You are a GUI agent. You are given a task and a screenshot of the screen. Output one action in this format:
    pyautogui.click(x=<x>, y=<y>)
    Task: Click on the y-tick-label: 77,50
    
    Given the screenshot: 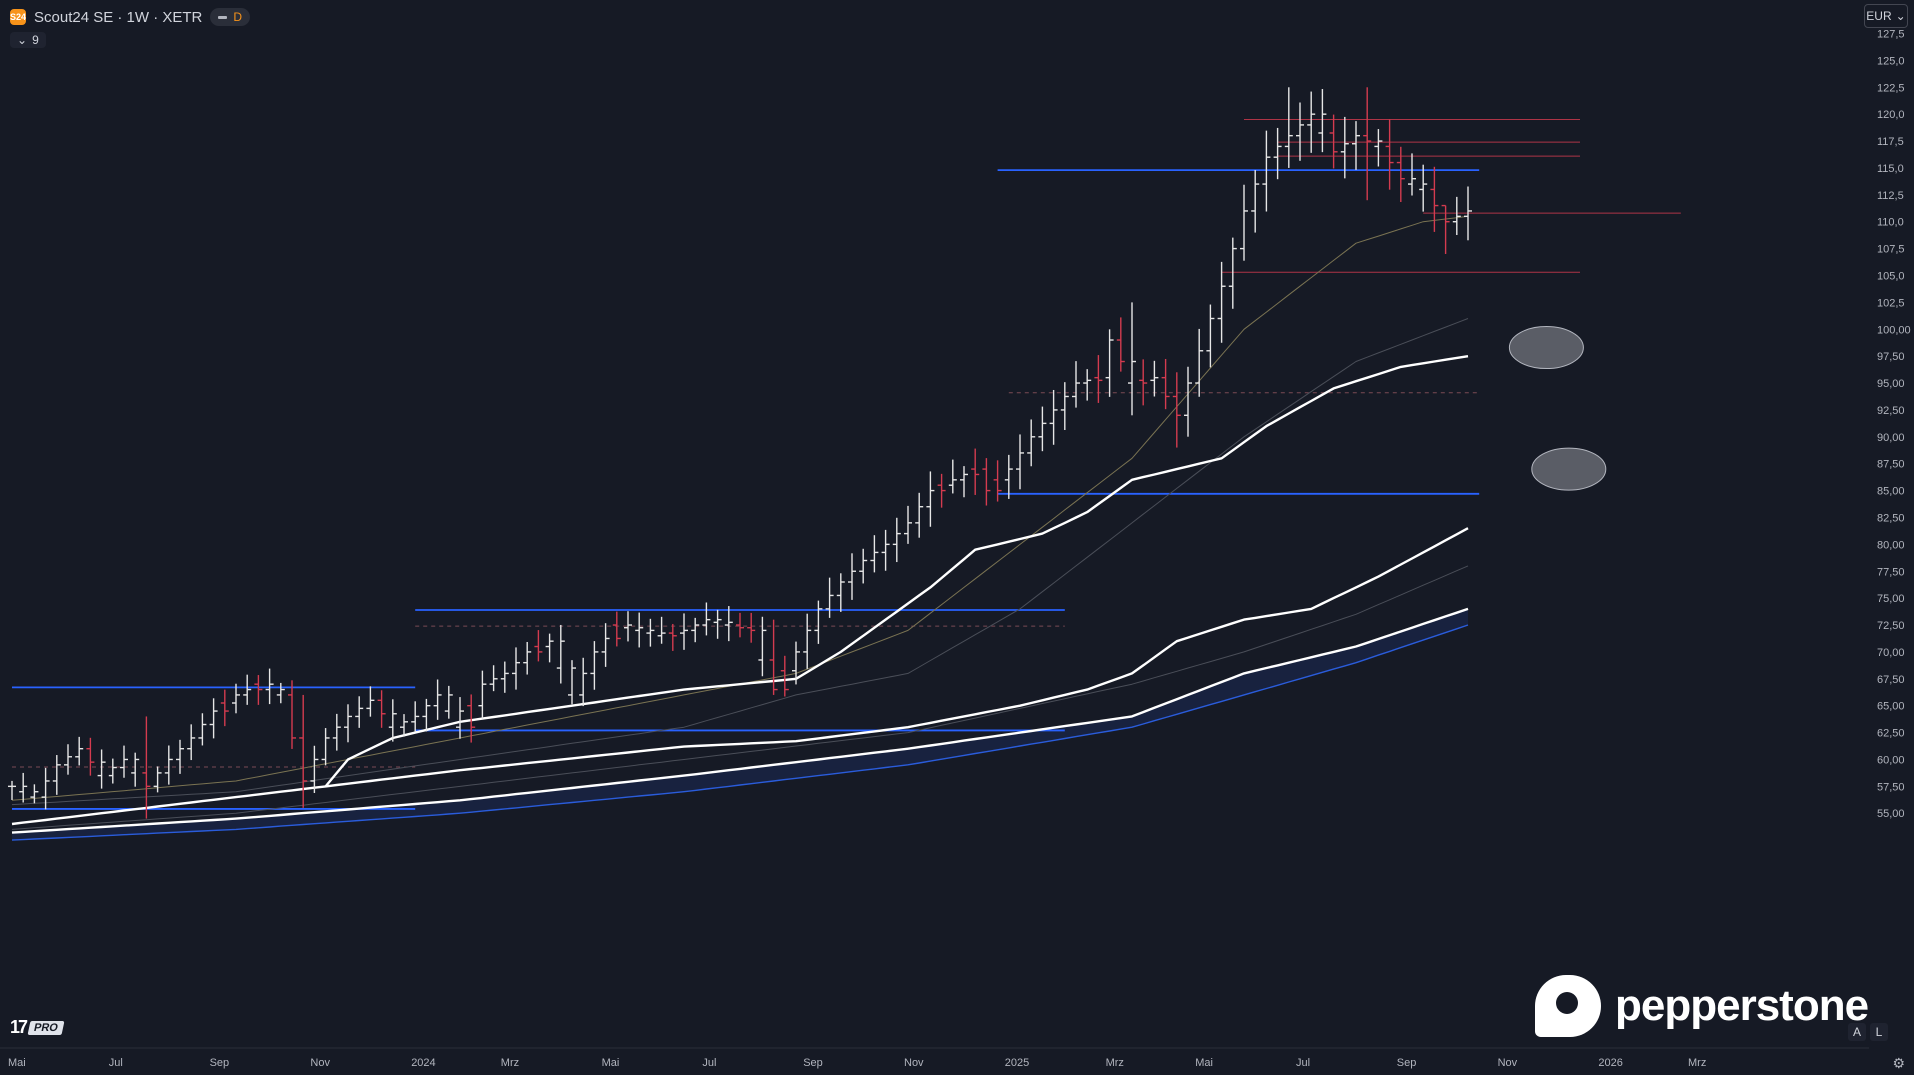 What is the action you would take?
    pyautogui.click(x=1891, y=572)
    